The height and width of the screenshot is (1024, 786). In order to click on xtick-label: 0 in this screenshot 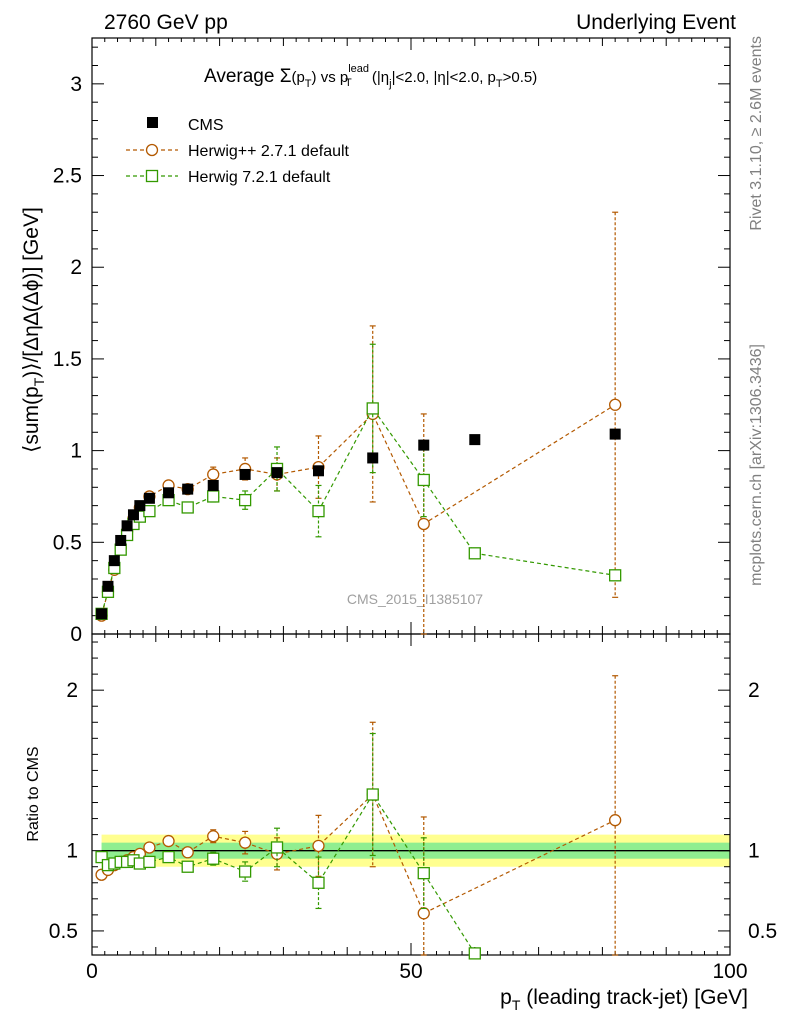, I will do `click(92, 971)`.